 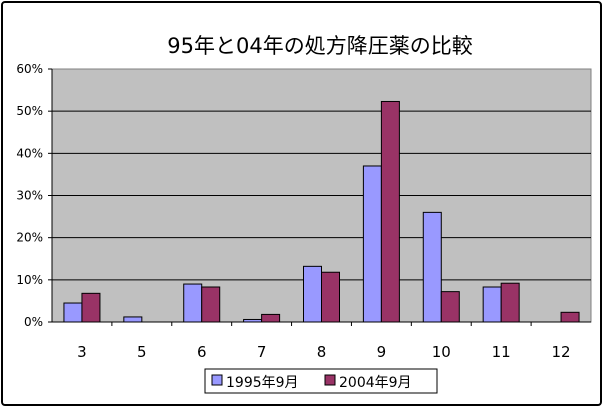 What do you see at coordinates (441, 352) in the screenshot?
I see `x-tick-label: 10` at bounding box center [441, 352].